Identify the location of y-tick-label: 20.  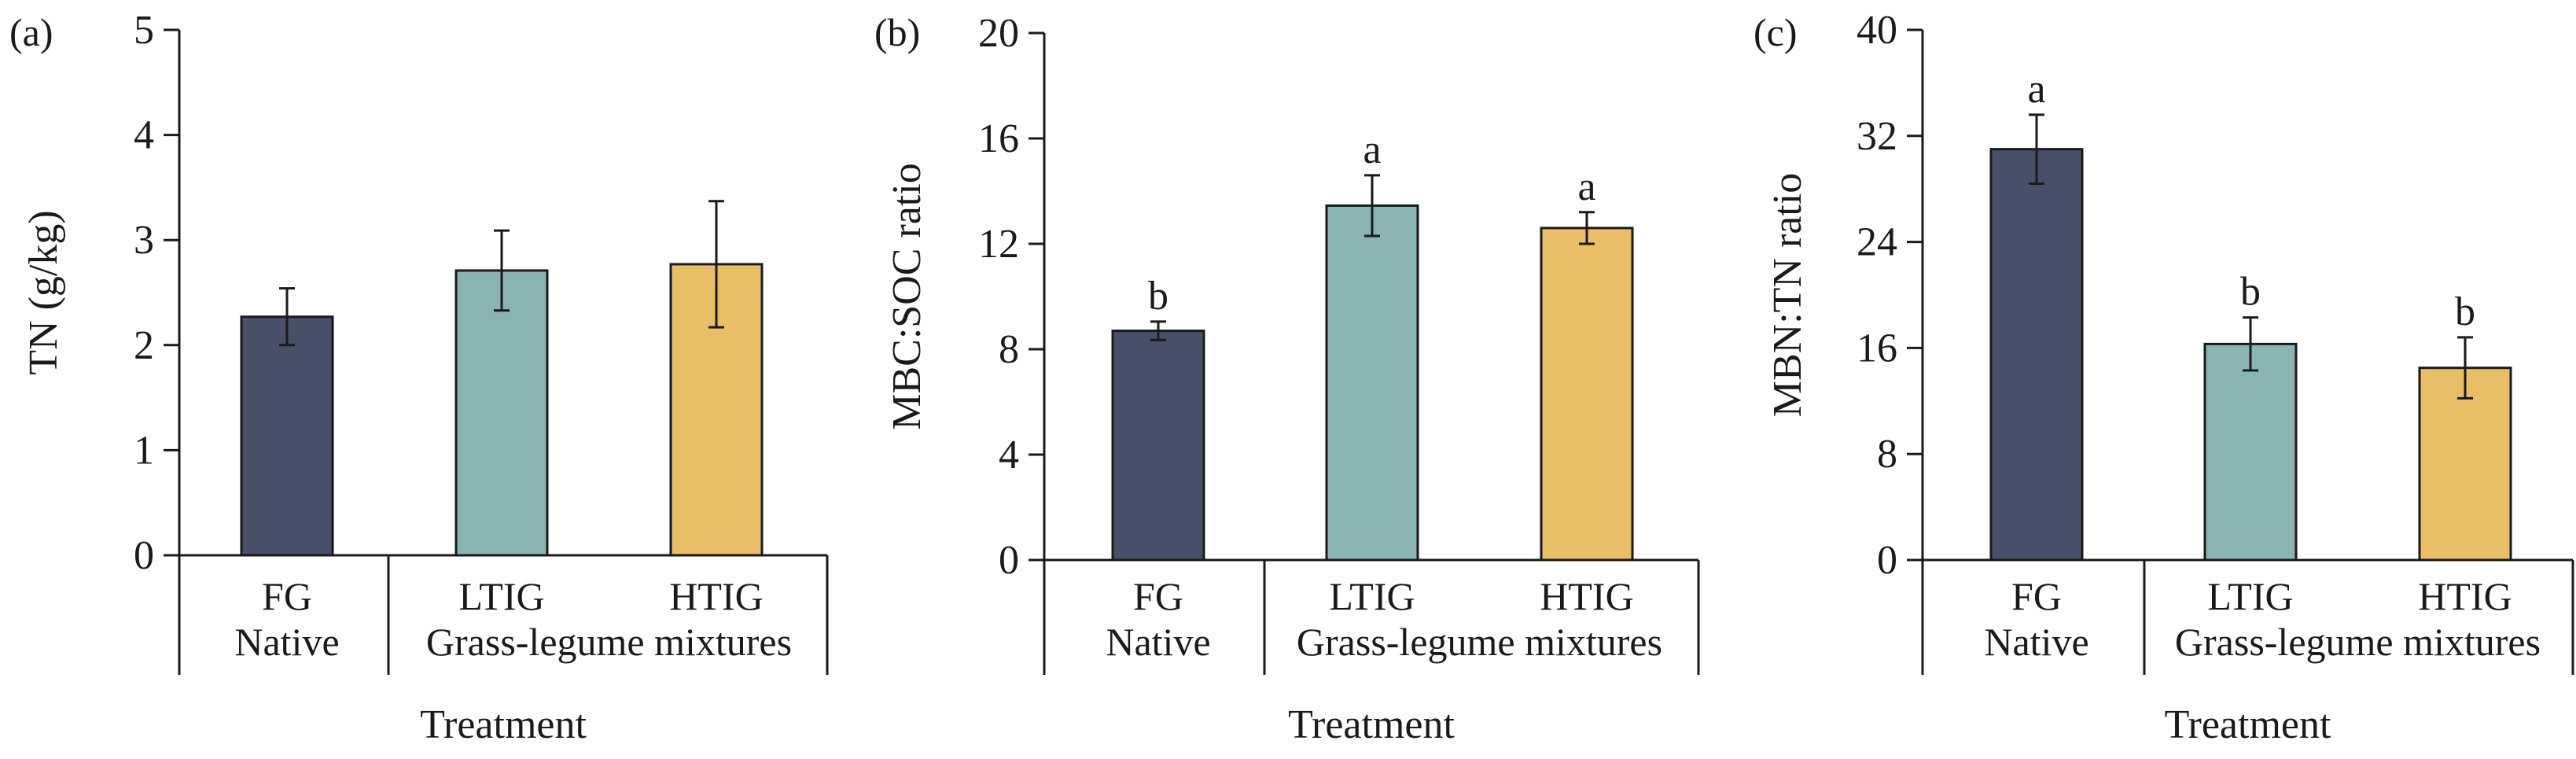
(998, 33).